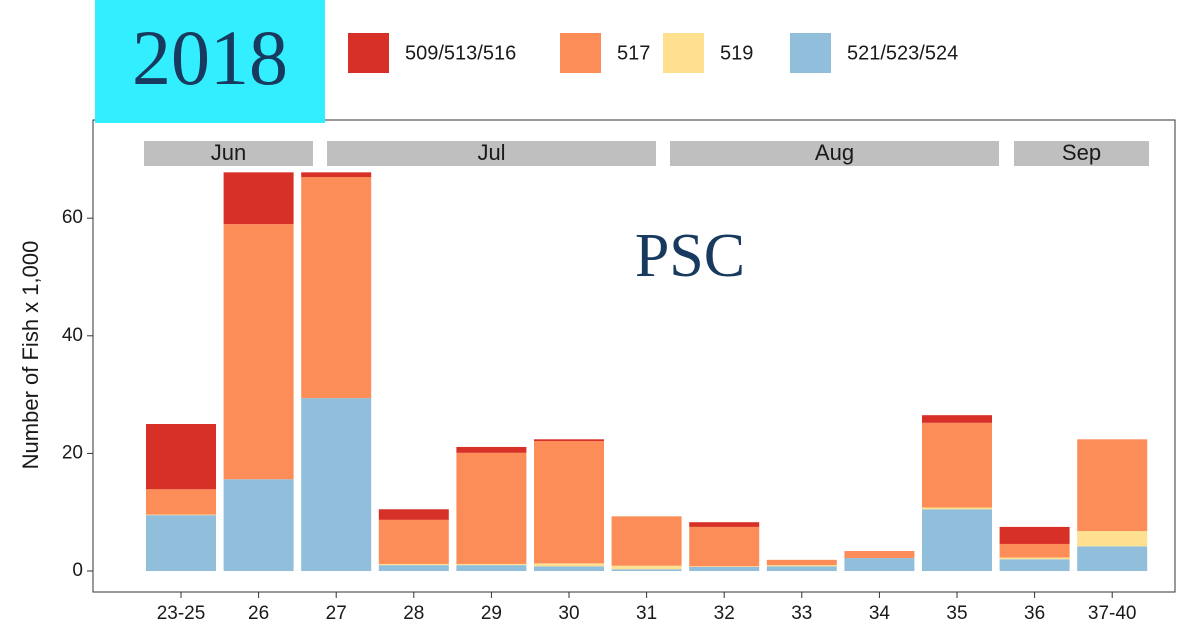 The image size is (1202, 634). What do you see at coordinates (633, 53) in the screenshot?
I see `legend-label: 517` at bounding box center [633, 53].